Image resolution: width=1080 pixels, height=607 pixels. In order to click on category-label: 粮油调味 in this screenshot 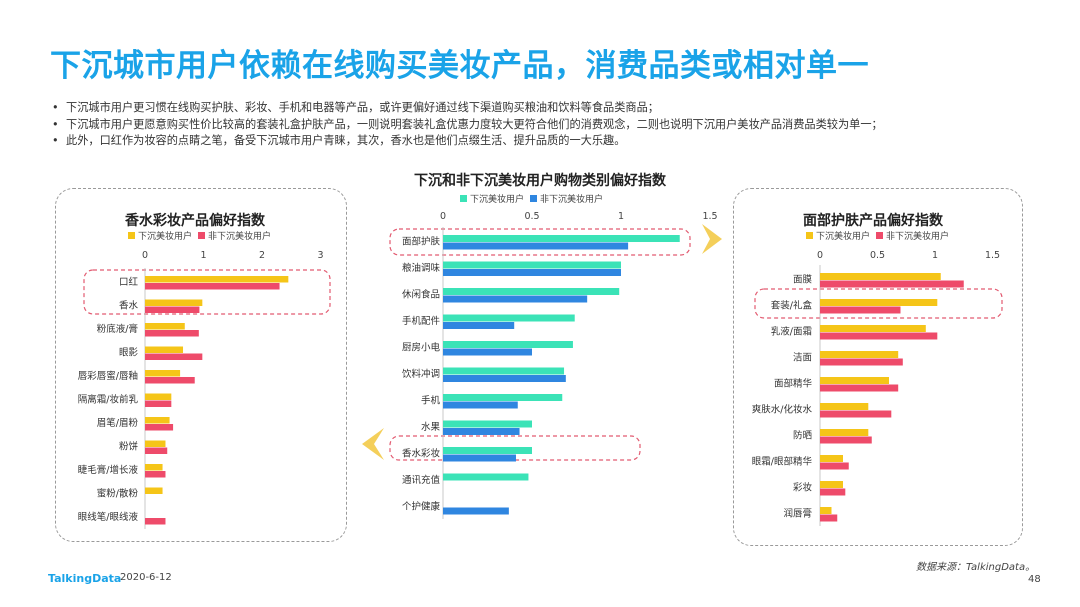, I will do `click(421, 268)`.